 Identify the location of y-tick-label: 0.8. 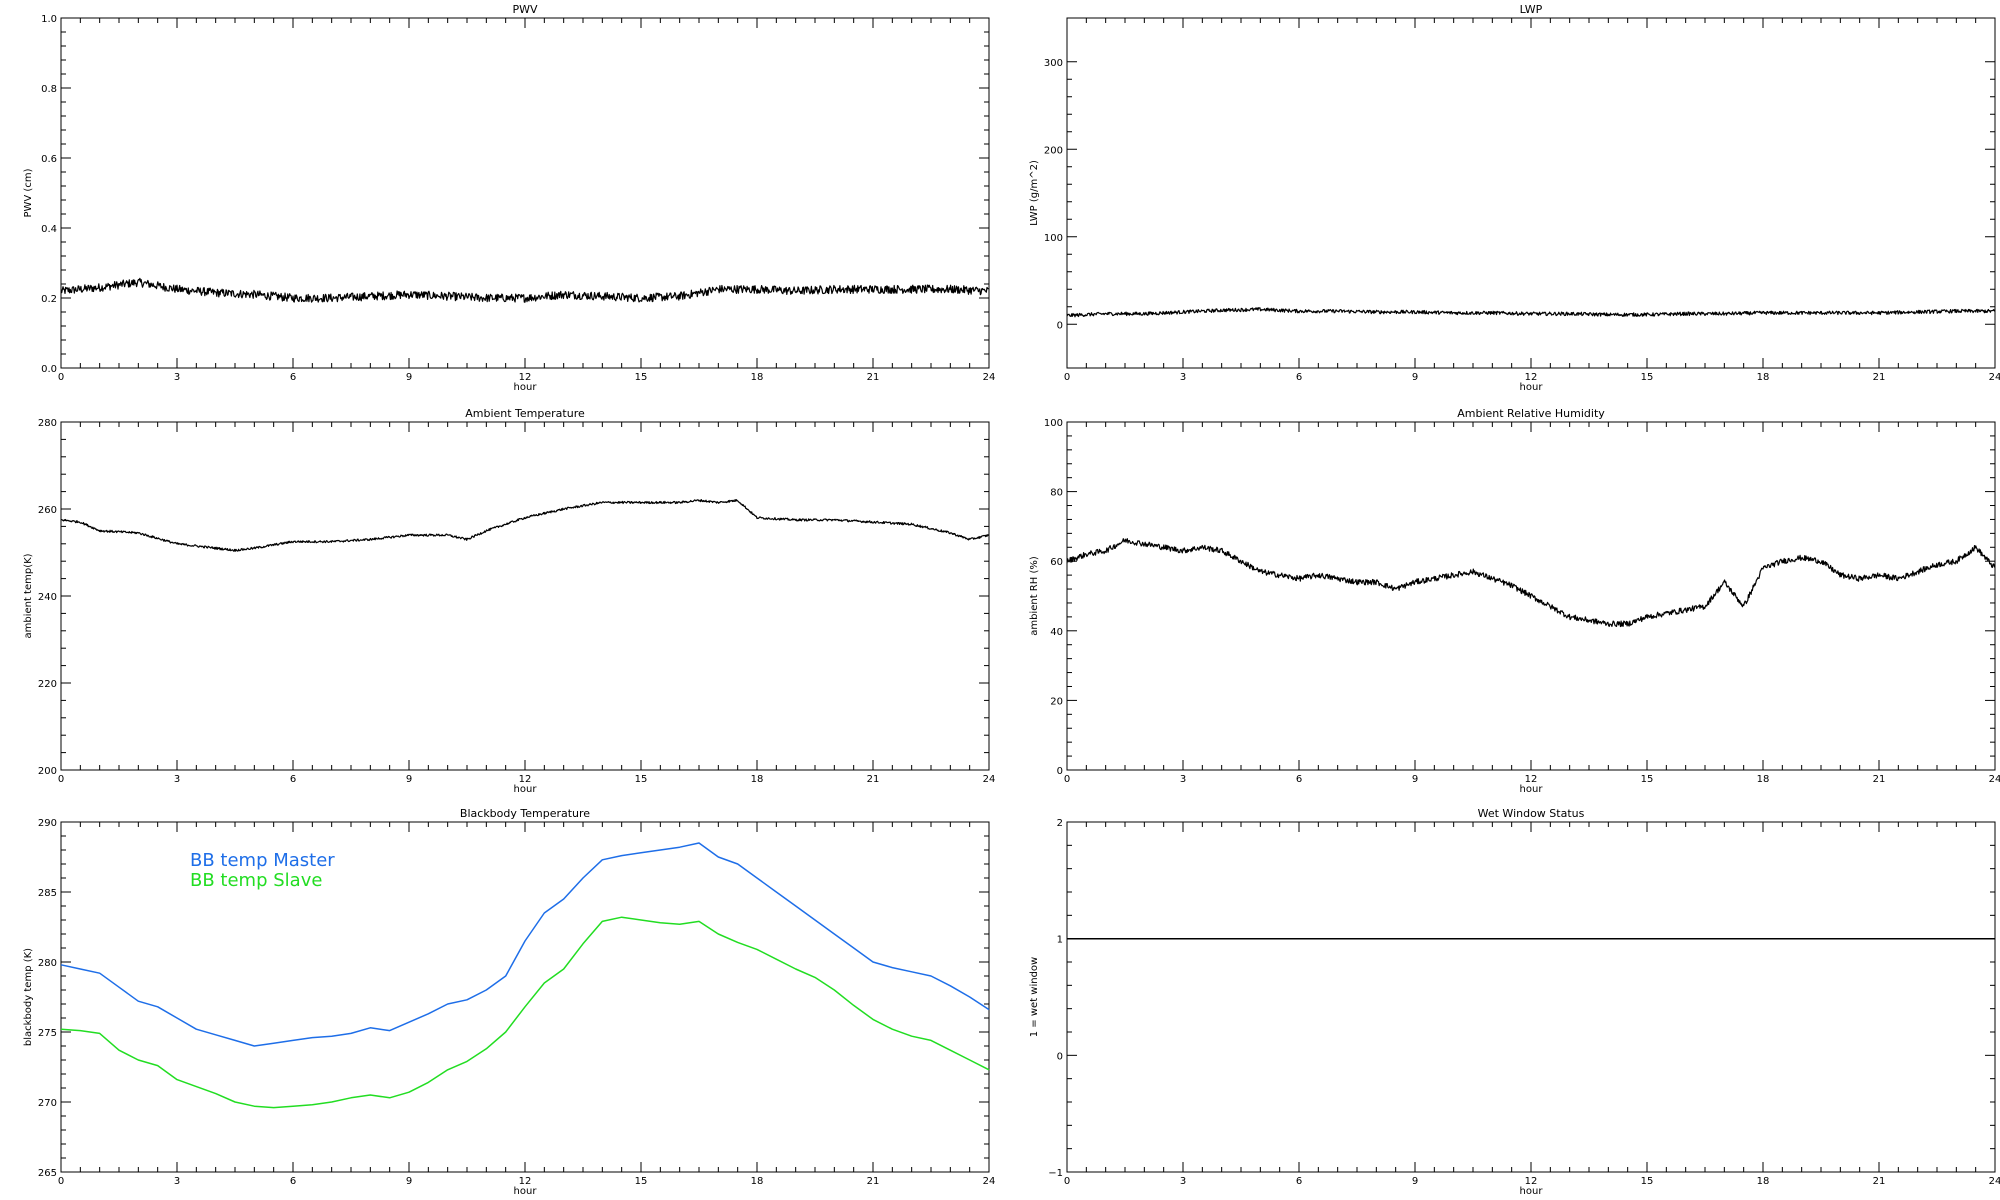
(49, 89).